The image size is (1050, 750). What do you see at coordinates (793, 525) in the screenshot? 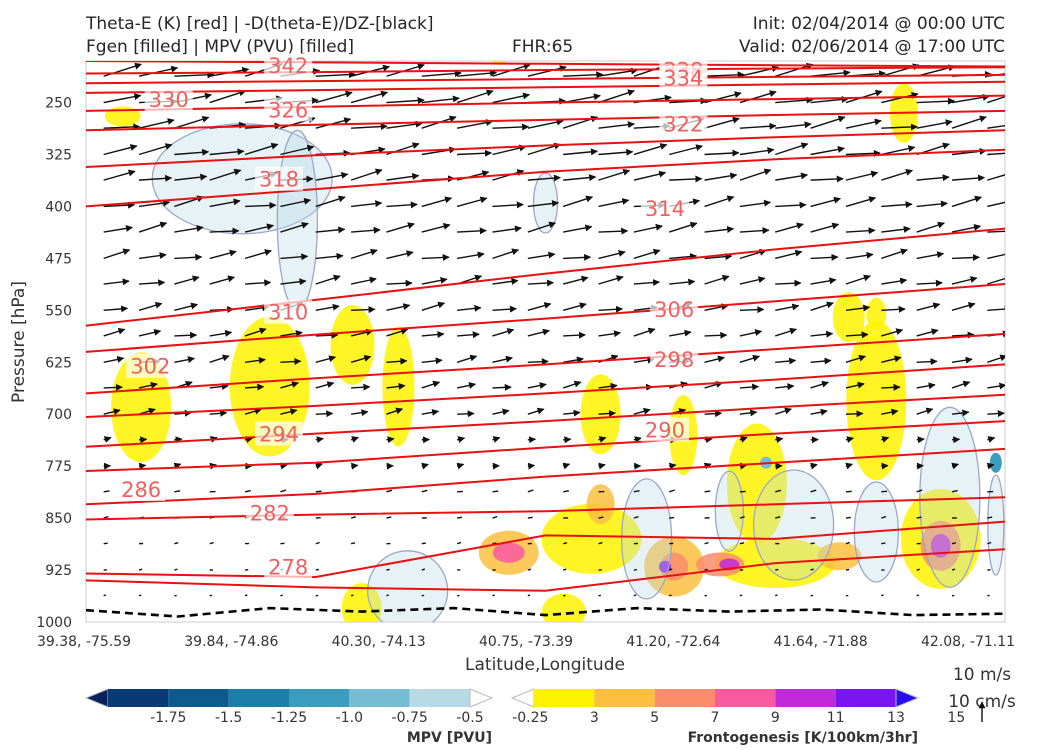
I see `mpv-region` at bounding box center [793, 525].